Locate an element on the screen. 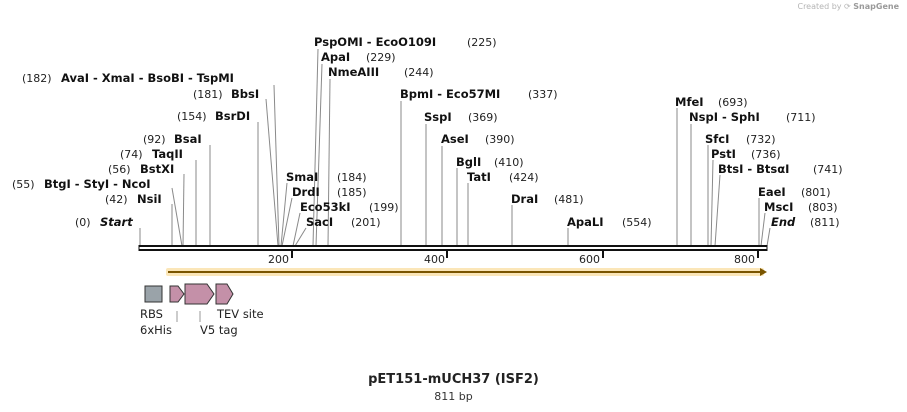  orf-arrowhead is located at coordinates (763, 272).